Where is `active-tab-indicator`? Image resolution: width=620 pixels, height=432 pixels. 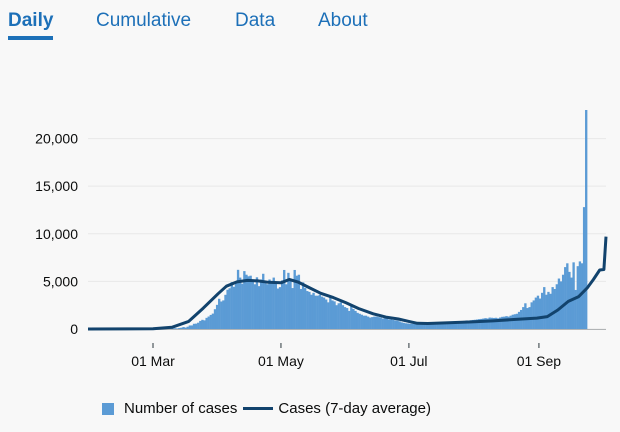 active-tab-indicator is located at coordinates (30, 38).